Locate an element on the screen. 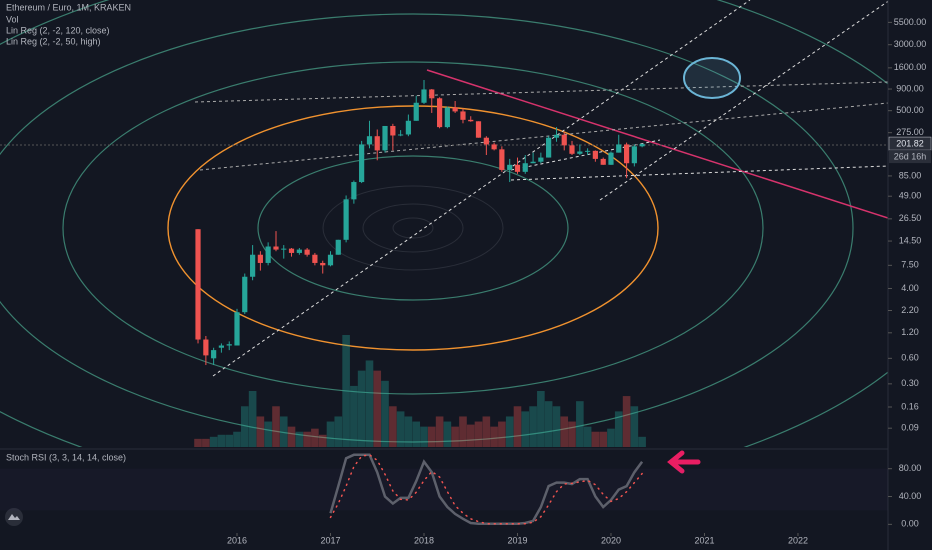  y-tick-label: 40.00 is located at coordinates (910, 496).